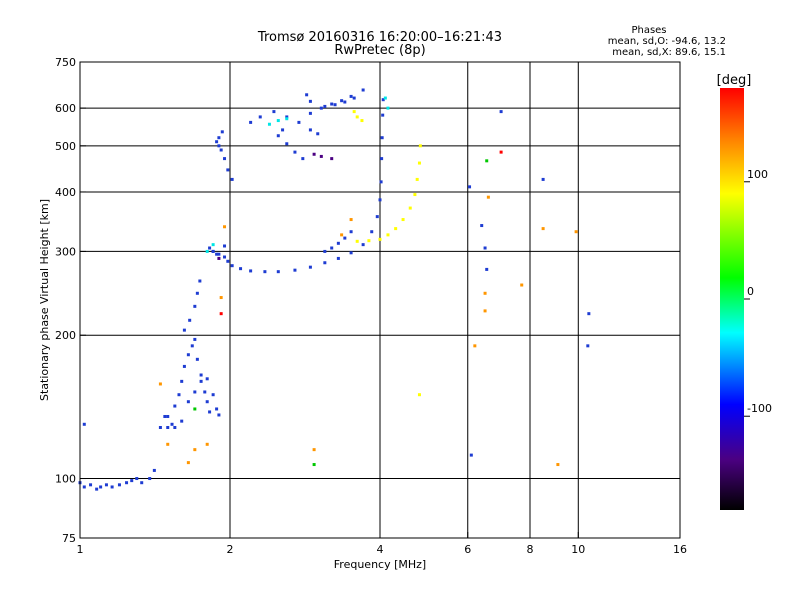  What do you see at coordinates (648, 30) in the screenshot?
I see `phases-title: Phases` at bounding box center [648, 30].